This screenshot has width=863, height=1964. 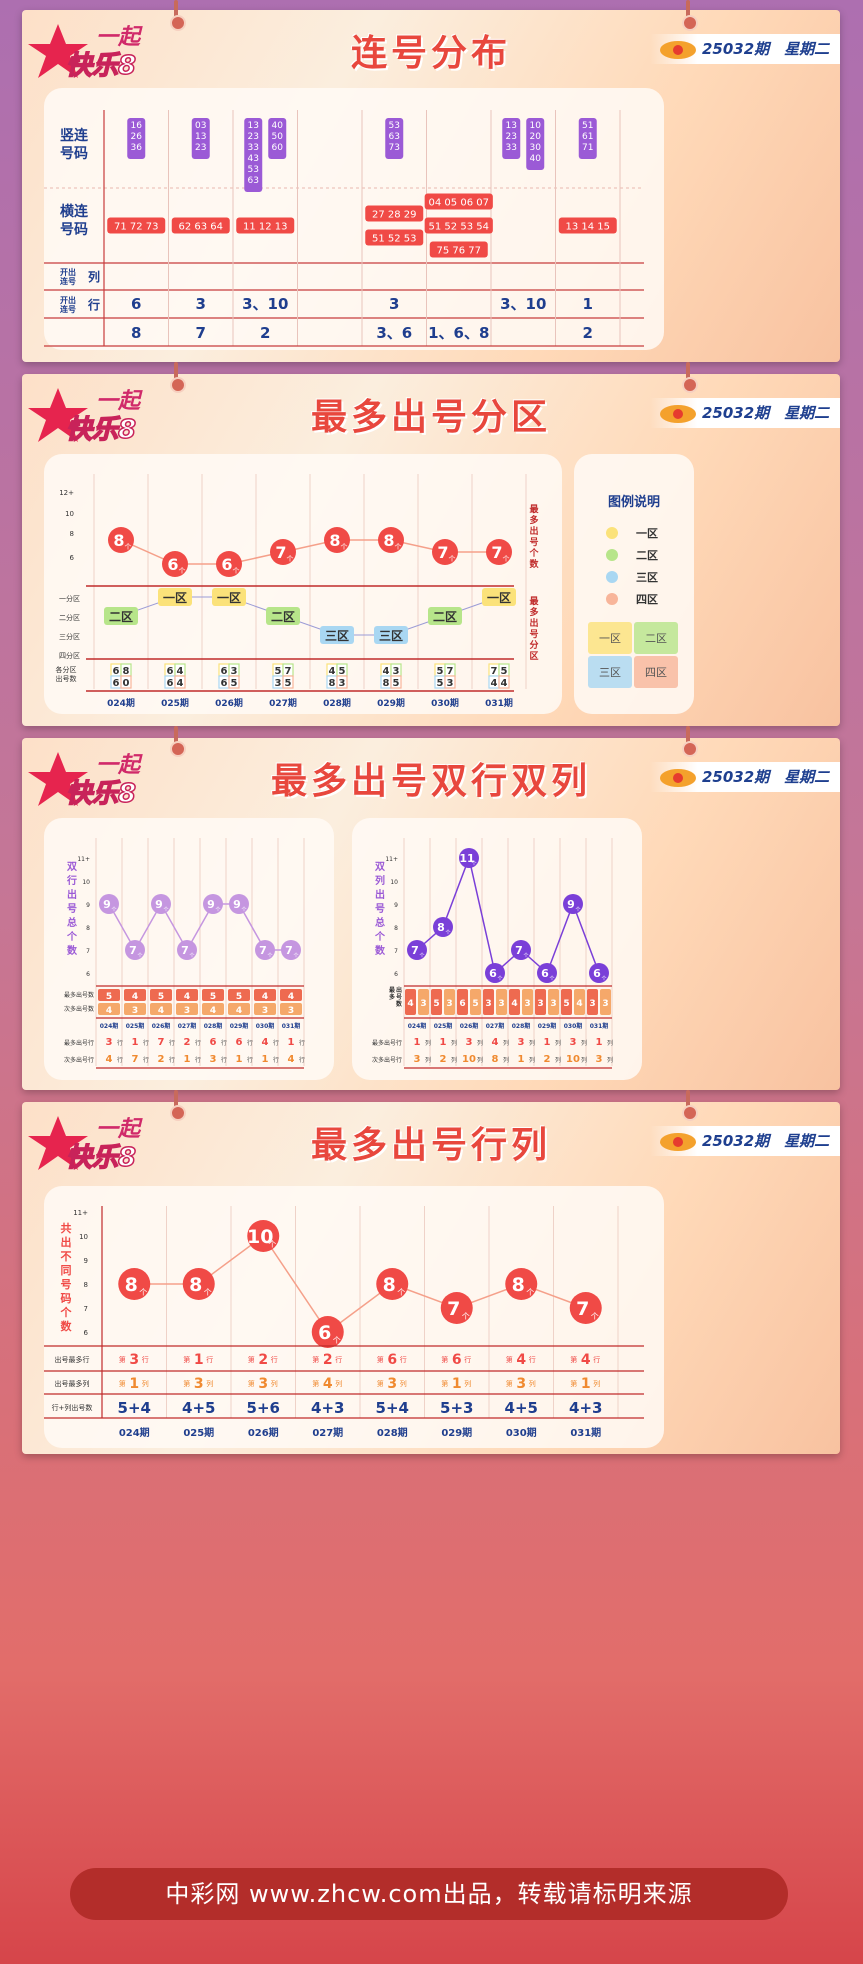 I want to click on line-series, so click(x=508, y=915).